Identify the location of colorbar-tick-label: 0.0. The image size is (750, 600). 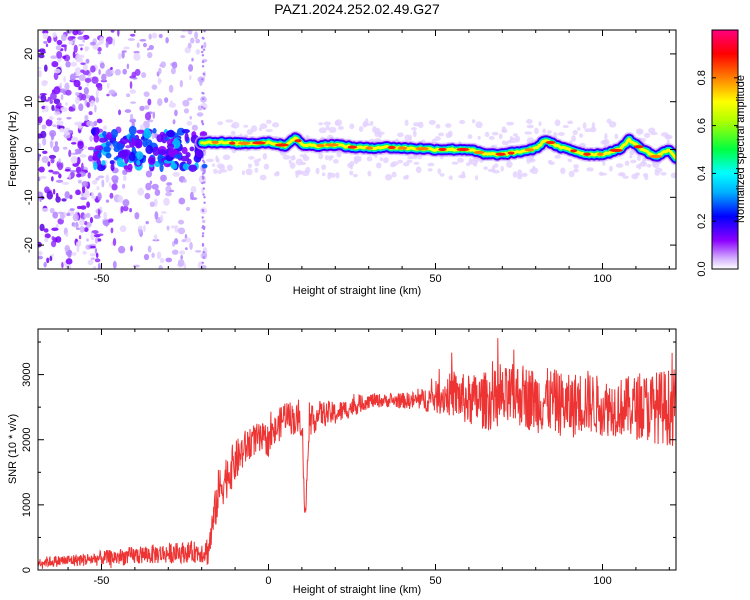
(702, 268).